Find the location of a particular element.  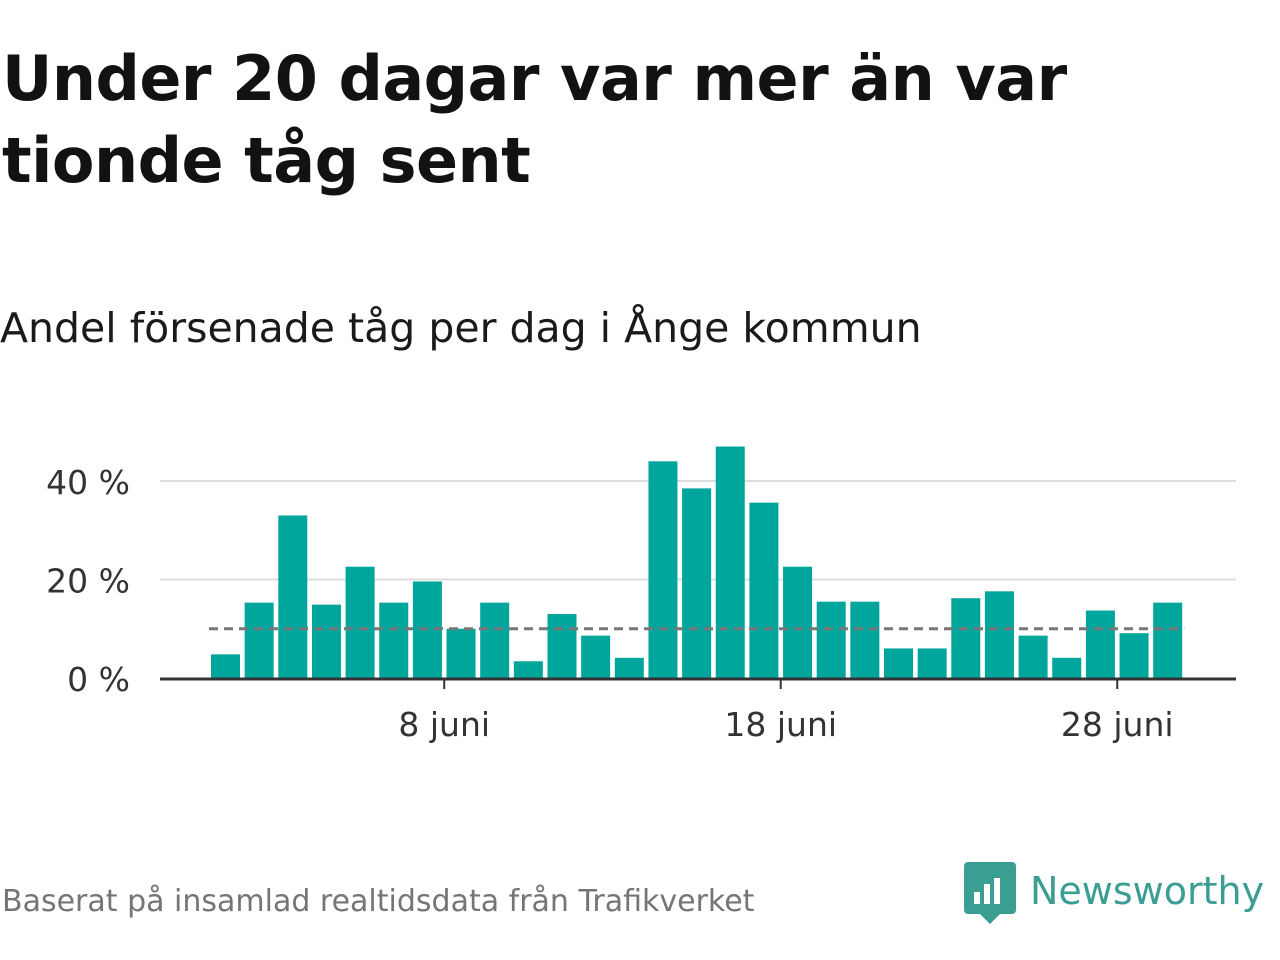

newsworthy-logo-icon is located at coordinates (990, 893).